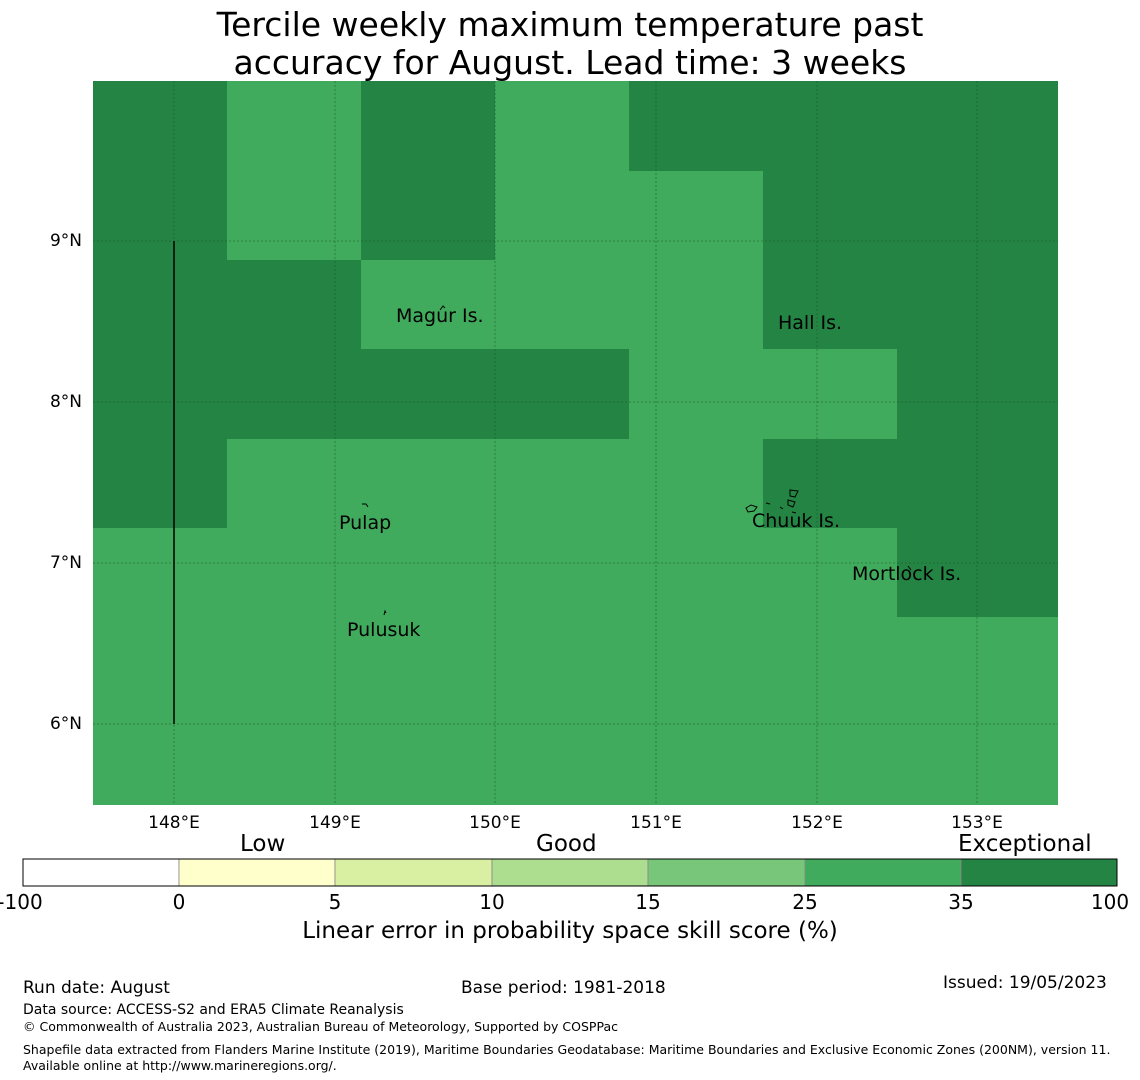 This screenshot has width=1140, height=1080. I want to click on colorbar-tick-label: 100, so click(1110, 902).